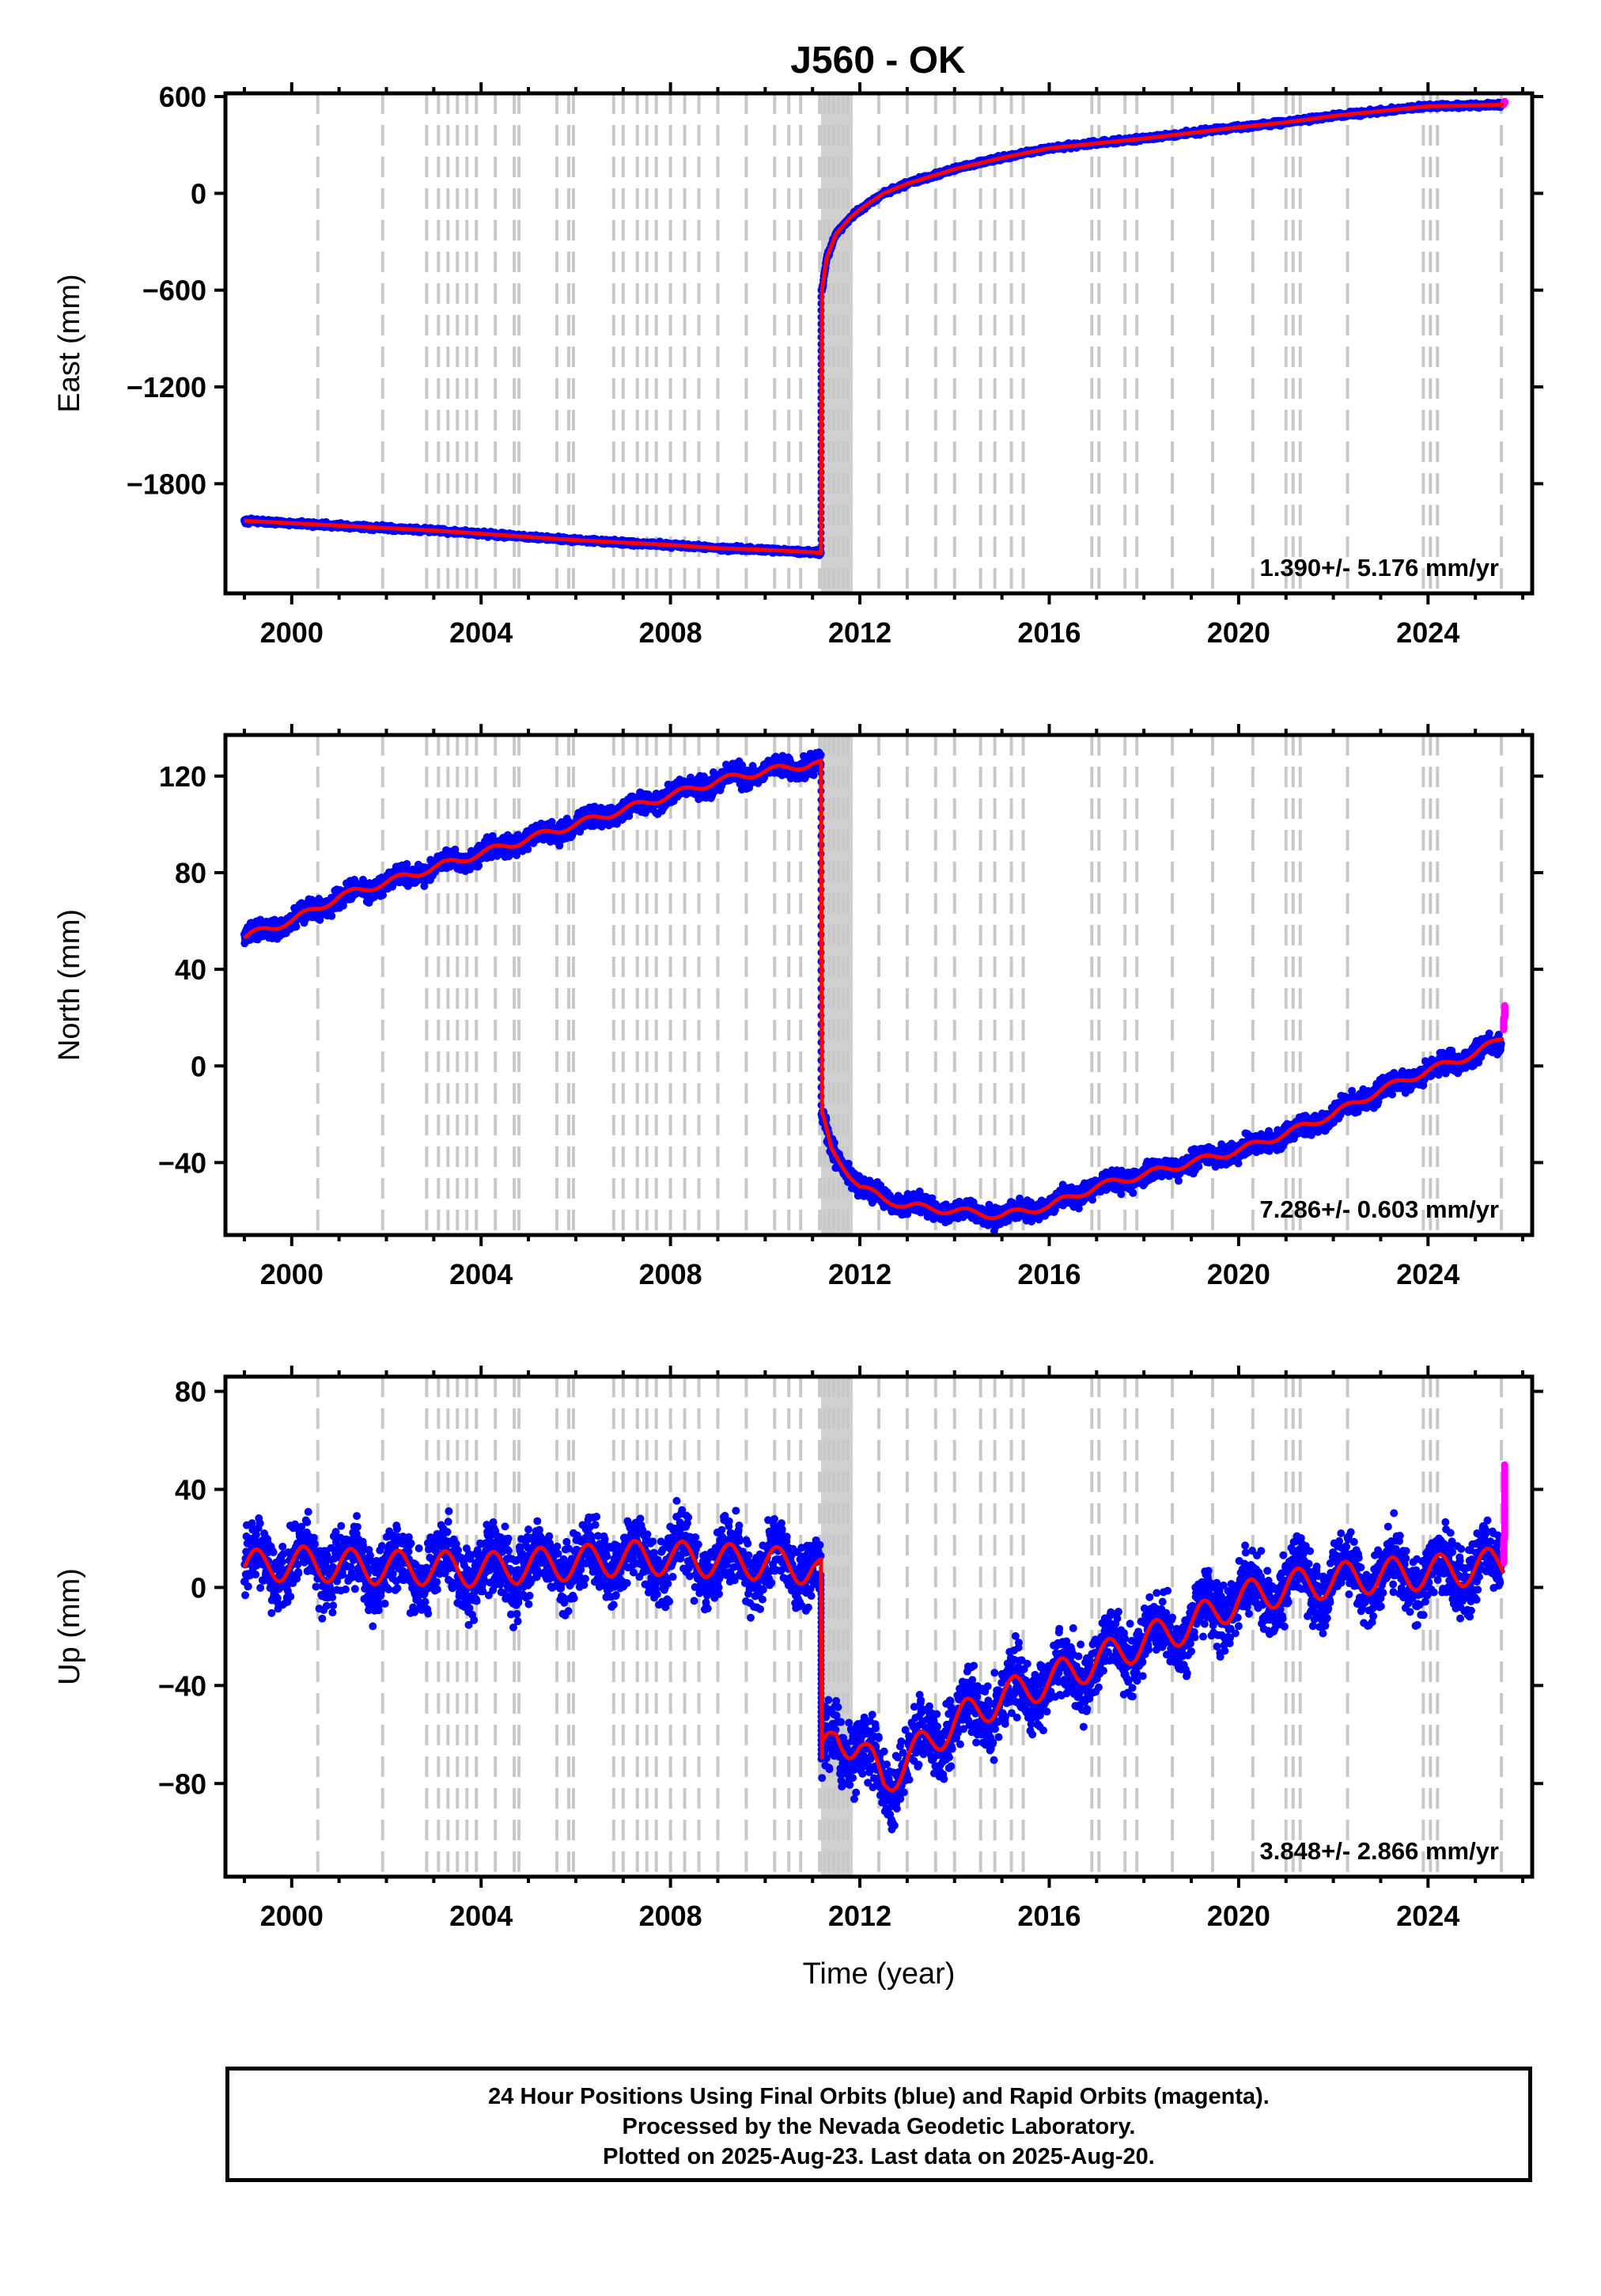 This screenshot has width=1601, height=2296. Describe the element at coordinates (1380, 568) in the screenshot. I see `velocity-annotation: 1.390+/- 5.176 mm/yr` at that location.